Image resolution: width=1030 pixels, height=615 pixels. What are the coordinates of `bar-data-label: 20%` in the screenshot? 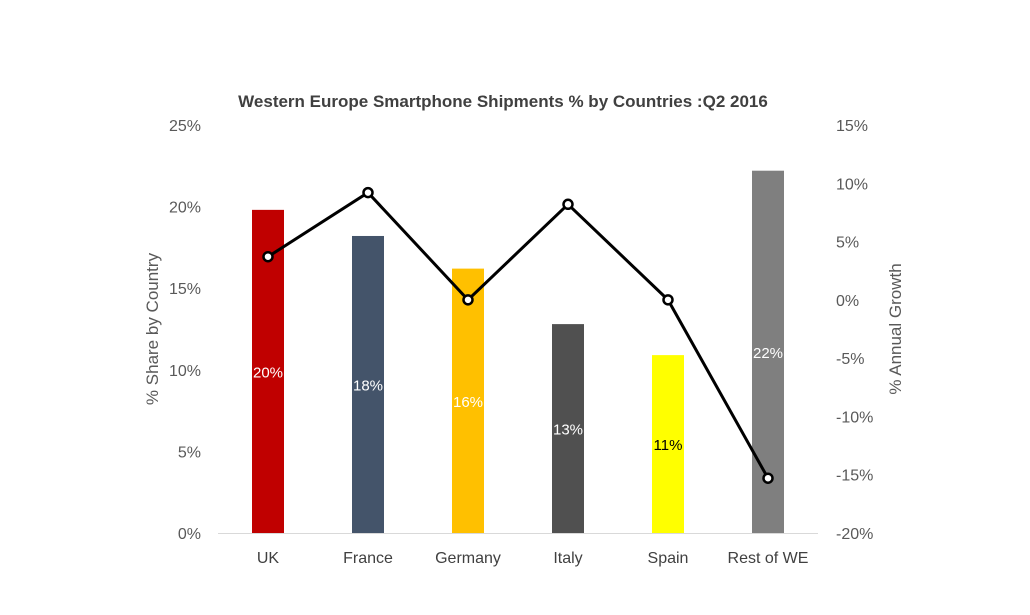 It's located at (268, 372).